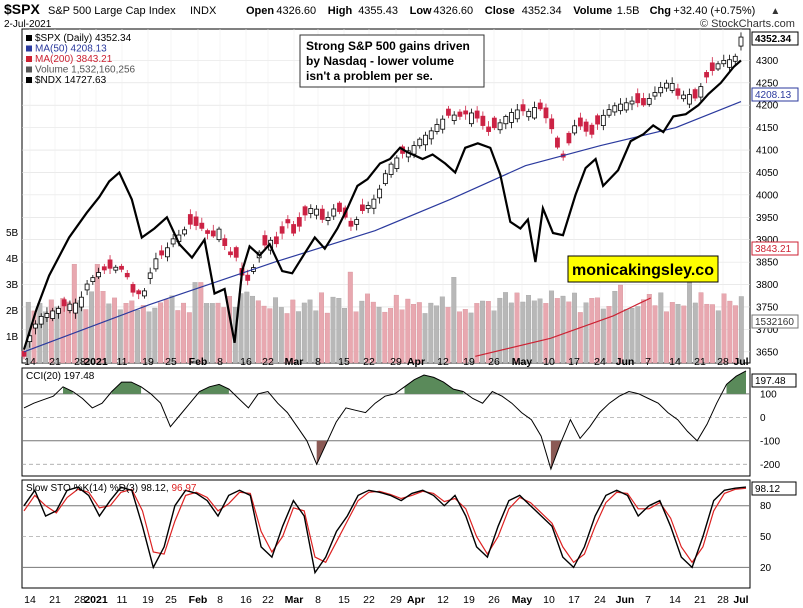 The height and width of the screenshot is (608, 803). What do you see at coordinates (648, 600) in the screenshot?
I see `x-tick-label: 7` at bounding box center [648, 600].